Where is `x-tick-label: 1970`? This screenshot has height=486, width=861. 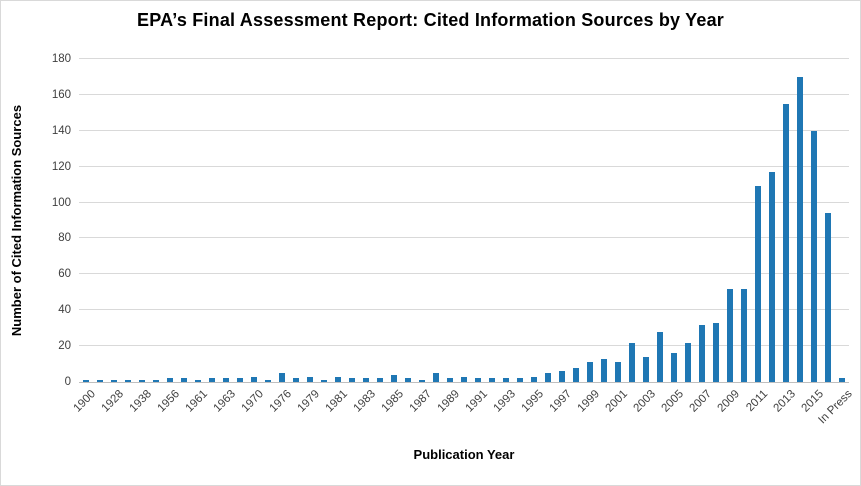
x-tick-label: 1970 is located at coordinates (253, 401).